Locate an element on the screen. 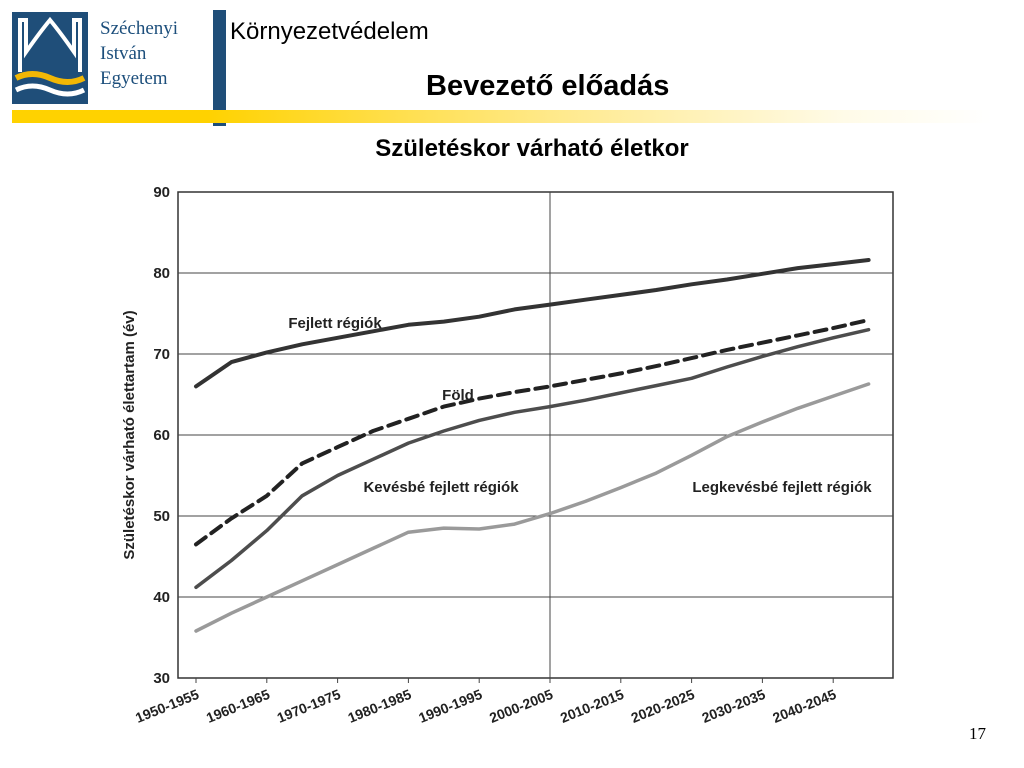 The width and height of the screenshot is (1024, 768). series-label: Legkevésbé fejlett régiók is located at coordinates (782, 487).